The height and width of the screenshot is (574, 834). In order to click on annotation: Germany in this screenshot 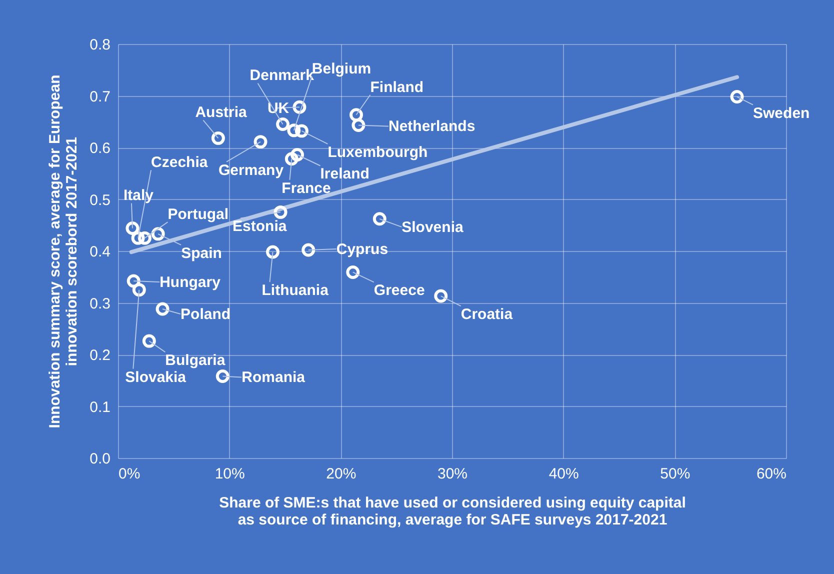, I will do `click(251, 170)`.